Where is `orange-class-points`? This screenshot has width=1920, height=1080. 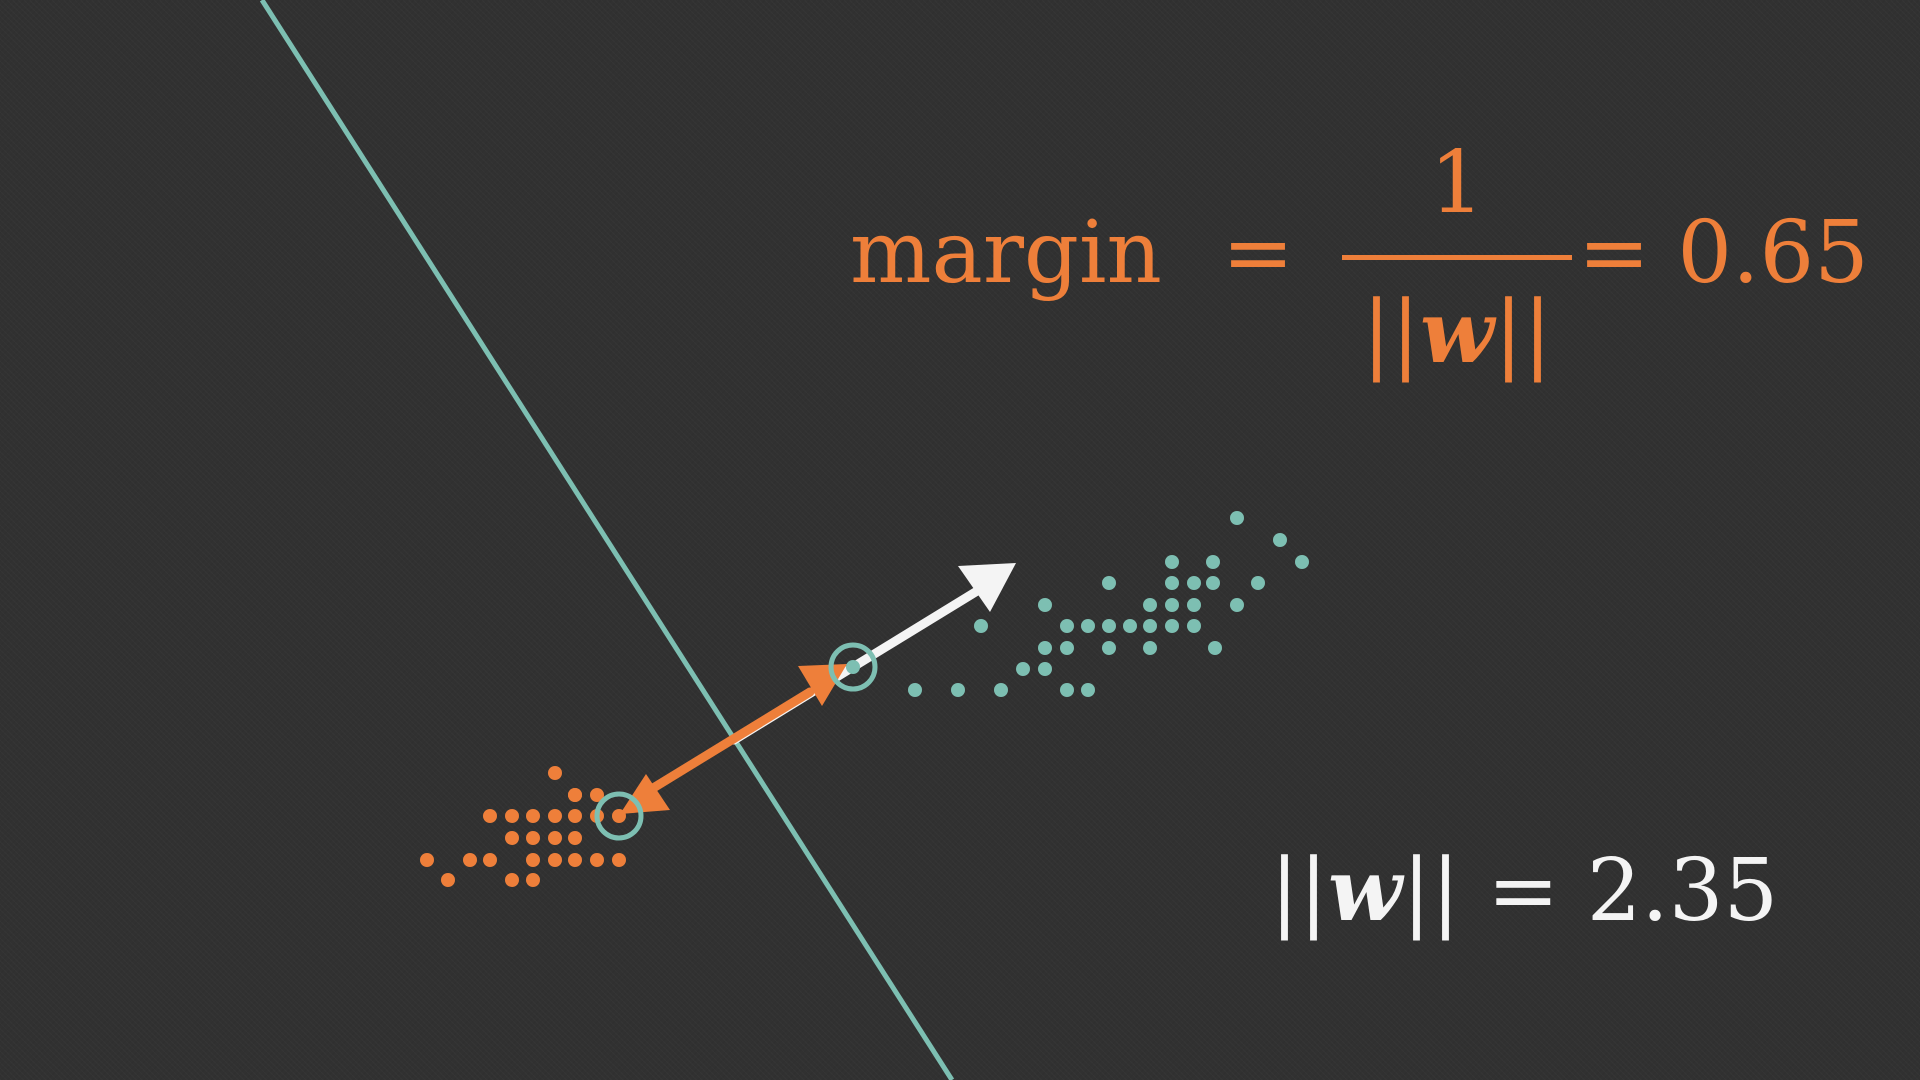 orange-class-points is located at coordinates (523, 826).